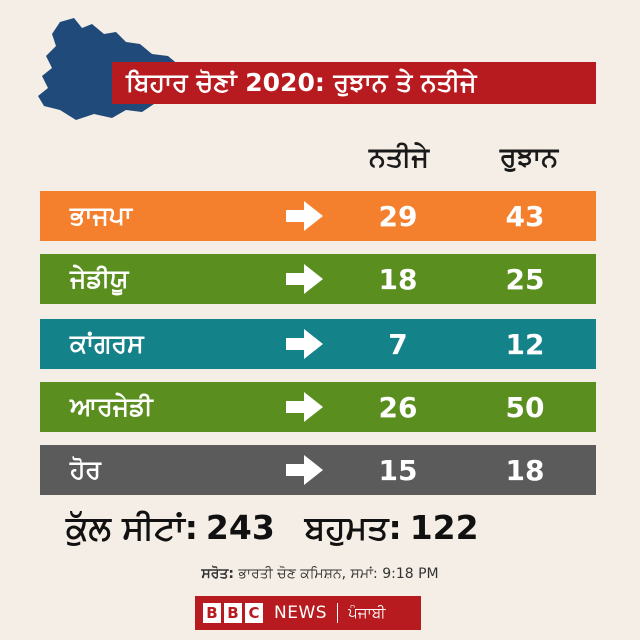  What do you see at coordinates (217, 574) in the screenshot?
I see `source-label: ਸਰੋਤ:` at bounding box center [217, 574].